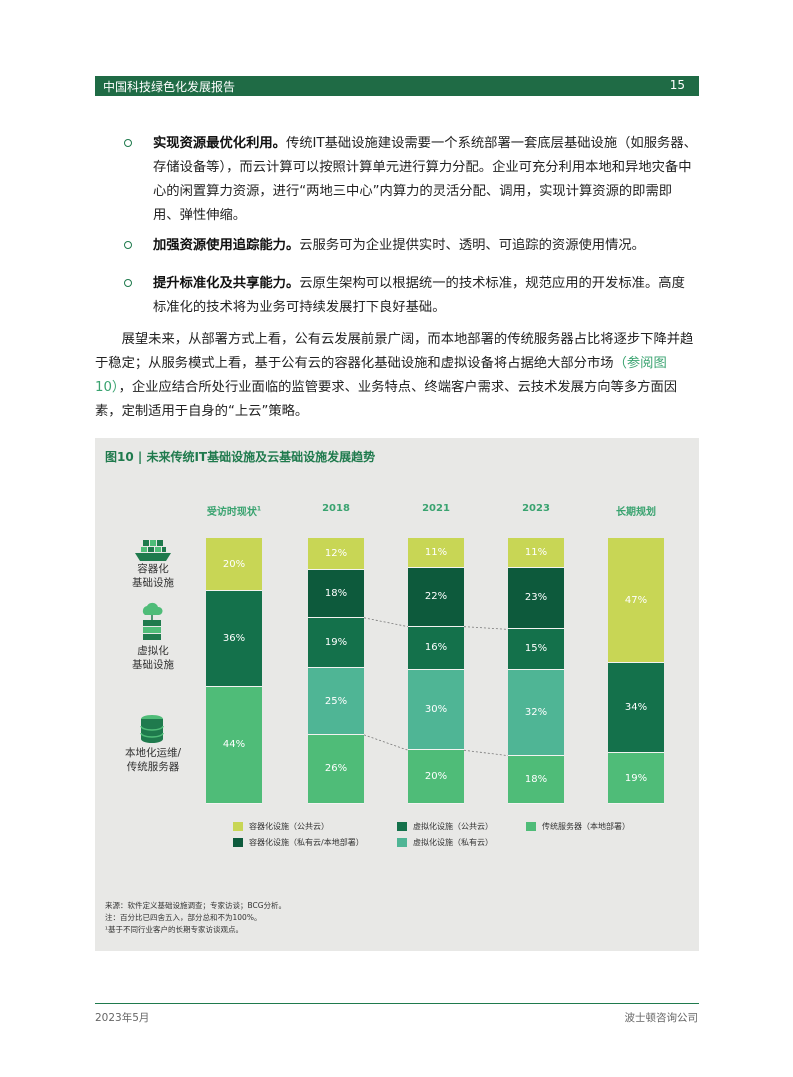  What do you see at coordinates (636, 601) in the screenshot?
I see `bar-segment: 47%` at bounding box center [636, 601].